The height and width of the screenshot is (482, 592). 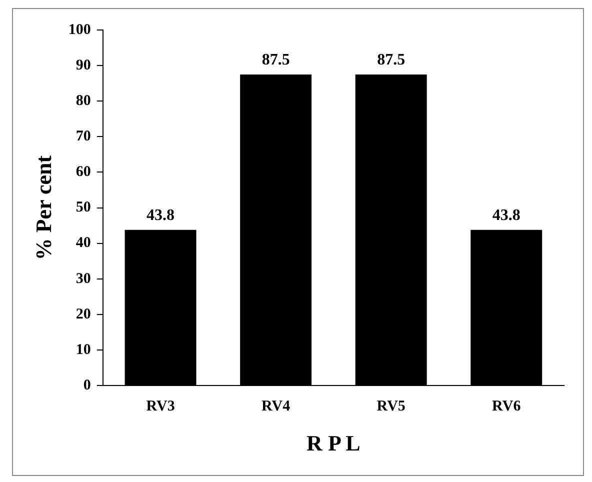 What do you see at coordinates (87, 385) in the screenshot?
I see `y-tick-label: 0` at bounding box center [87, 385].